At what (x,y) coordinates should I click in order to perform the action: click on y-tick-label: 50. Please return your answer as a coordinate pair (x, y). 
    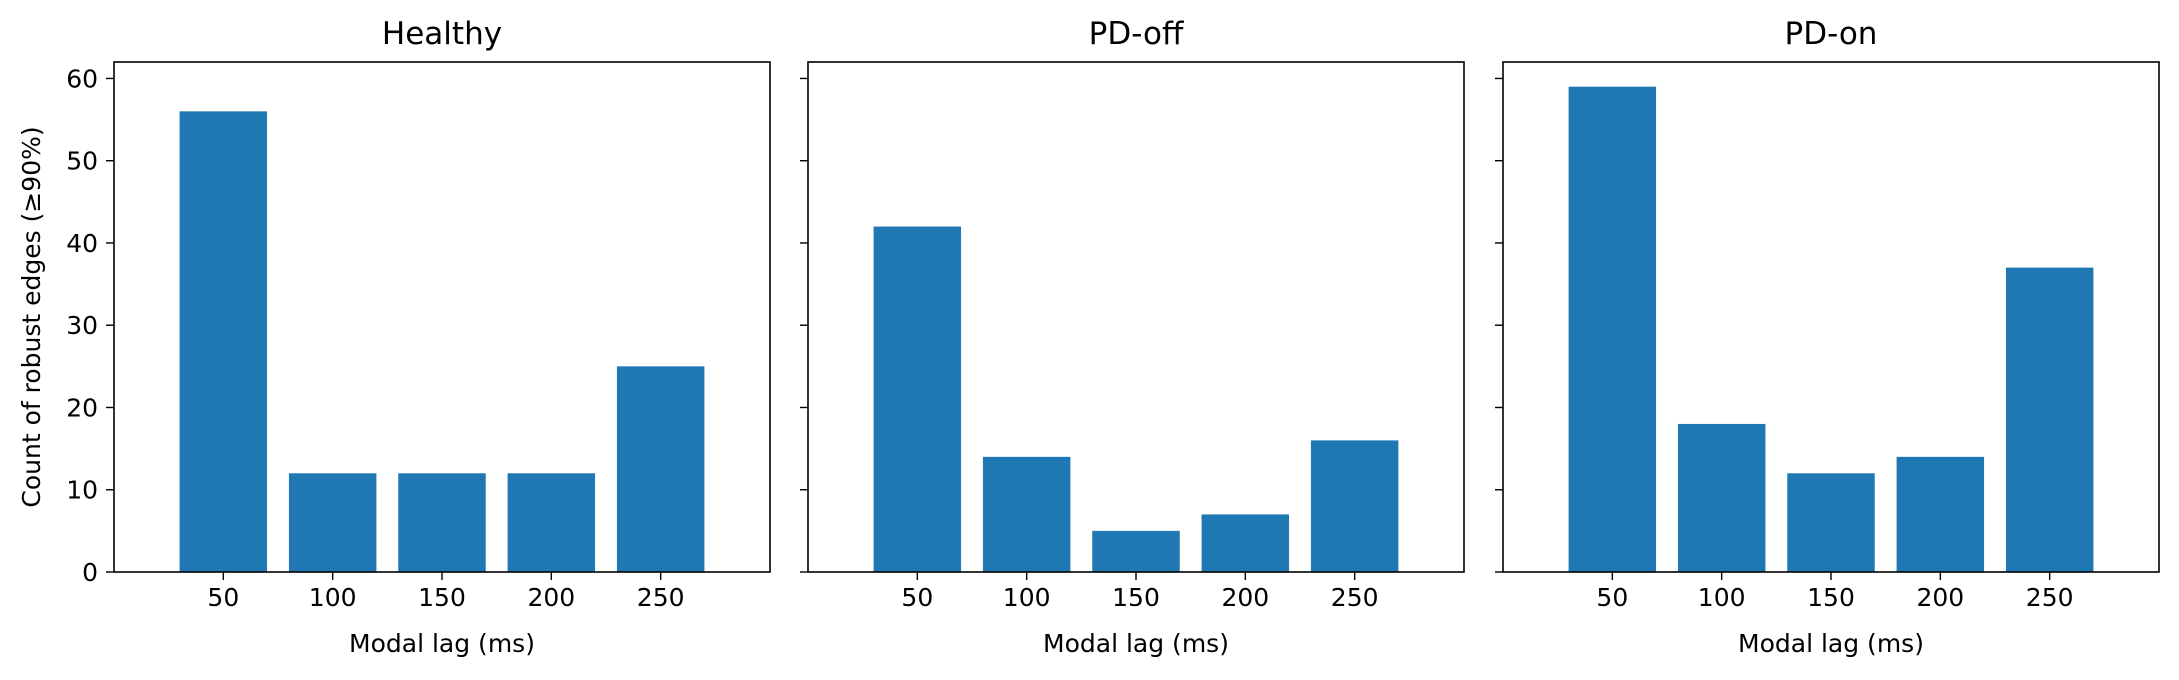
    Looking at the image, I should click on (82, 161).